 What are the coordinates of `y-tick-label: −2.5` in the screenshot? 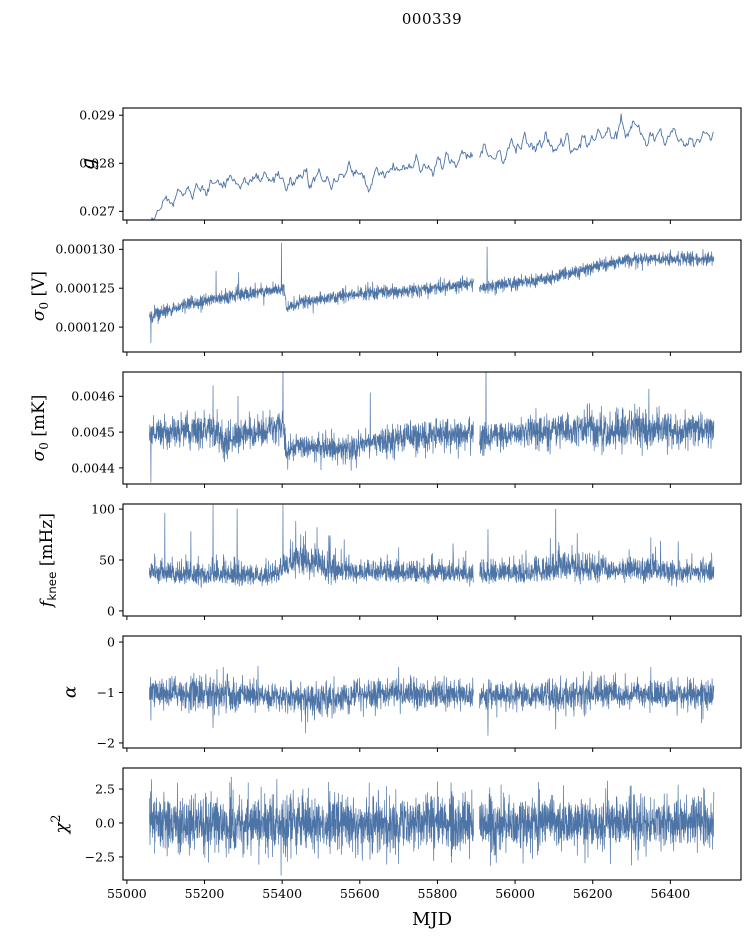 It's located at (100, 856).